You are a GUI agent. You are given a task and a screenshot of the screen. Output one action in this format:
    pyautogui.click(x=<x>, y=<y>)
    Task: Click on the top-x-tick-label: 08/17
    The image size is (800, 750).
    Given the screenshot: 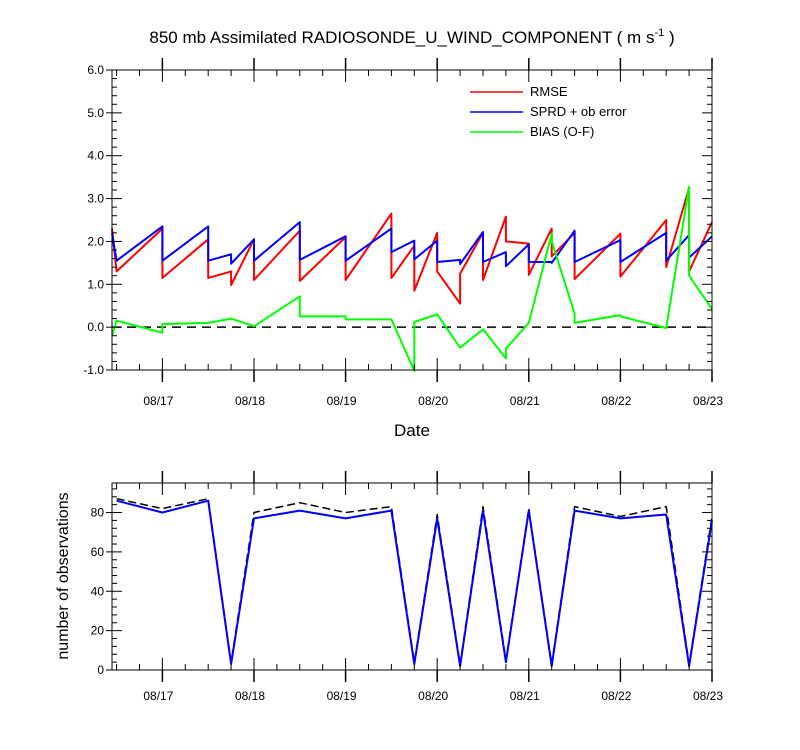 What is the action you would take?
    pyautogui.click(x=158, y=401)
    